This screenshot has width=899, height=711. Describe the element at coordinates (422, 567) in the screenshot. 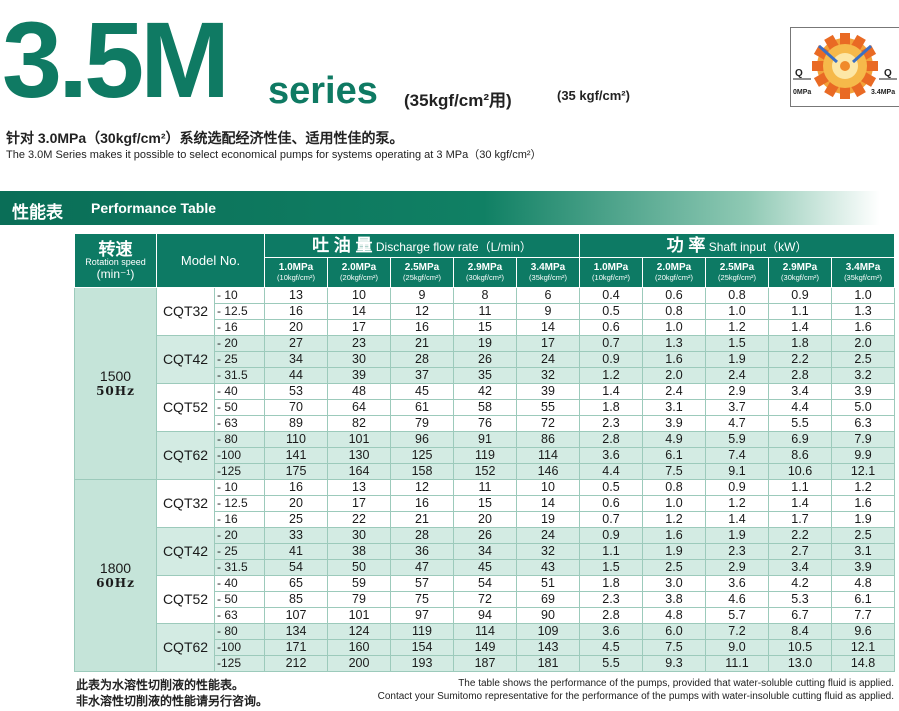

I see `flow-cell: 47` at that location.